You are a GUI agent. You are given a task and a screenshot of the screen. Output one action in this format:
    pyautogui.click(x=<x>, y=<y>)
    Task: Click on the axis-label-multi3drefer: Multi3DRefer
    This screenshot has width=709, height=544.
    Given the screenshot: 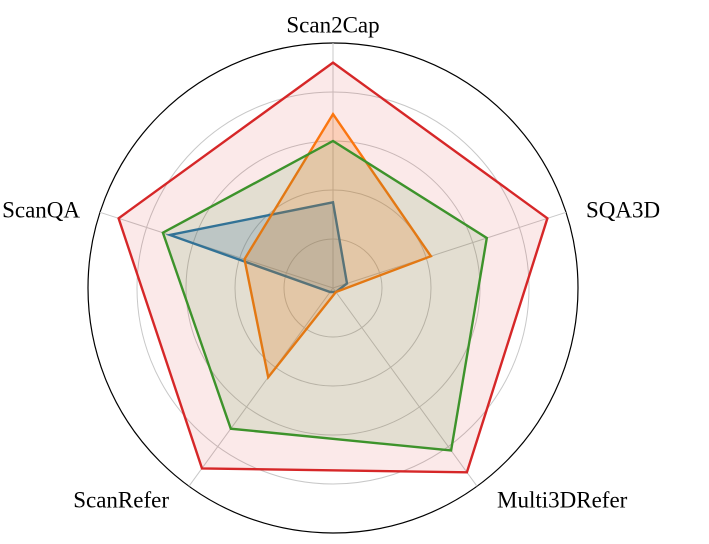 What is the action you would take?
    pyautogui.click(x=562, y=499)
    